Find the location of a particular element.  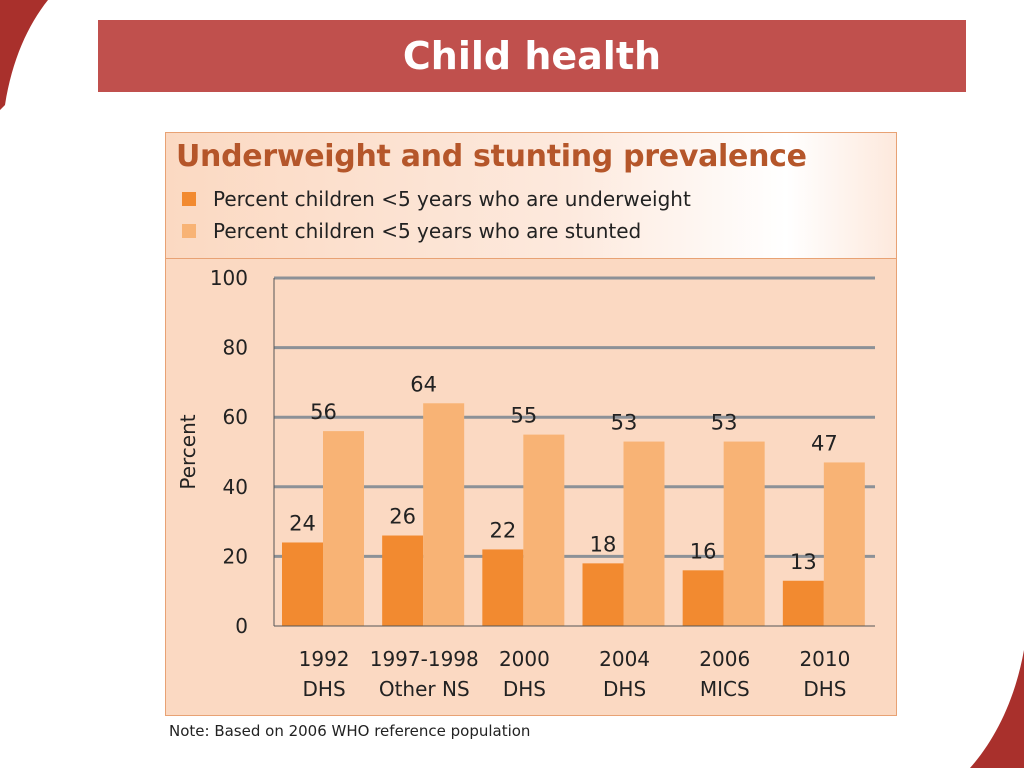

data-label-stunted: 64 is located at coordinates (423, 384).